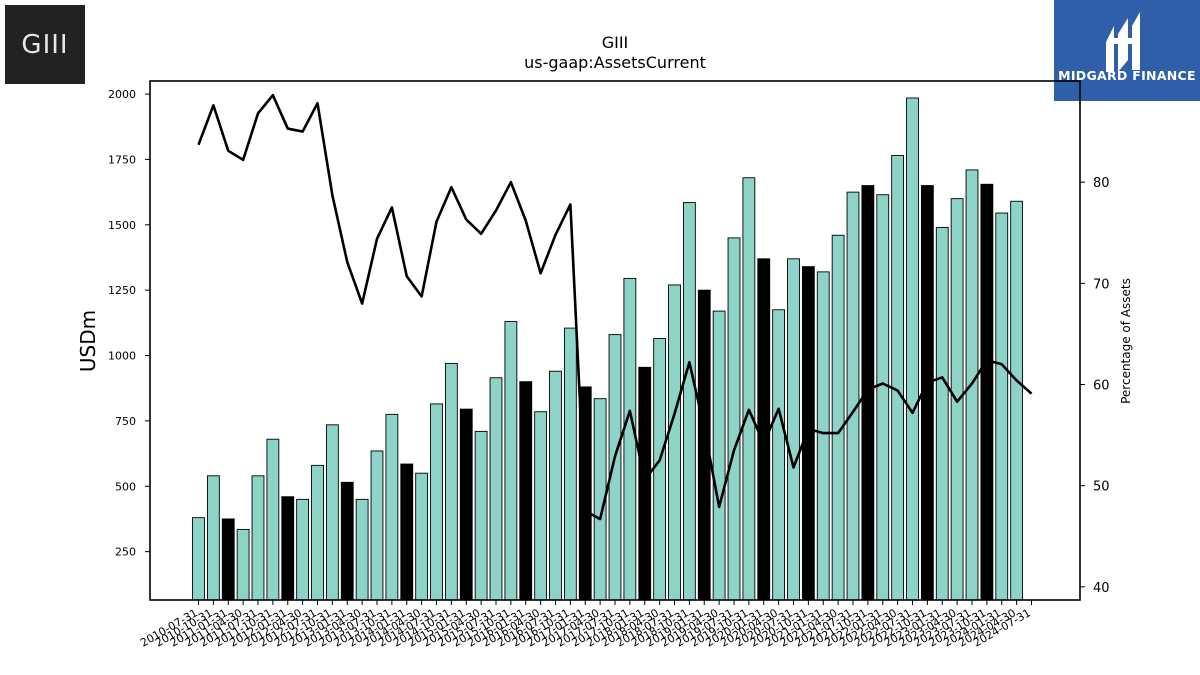 Image resolution: width=1200 pixels, height=675 pixels. What do you see at coordinates (1101, 183) in the screenshot?
I see `y2-tick-label: 80` at bounding box center [1101, 183].